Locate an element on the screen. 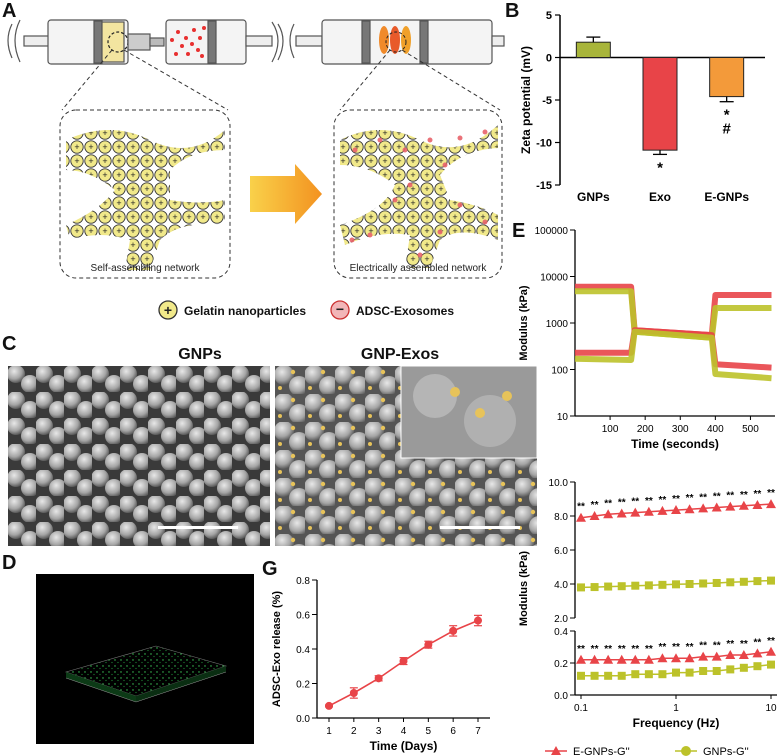 The image size is (784, 756). y-tick-label: -5 is located at coordinates (547, 101).